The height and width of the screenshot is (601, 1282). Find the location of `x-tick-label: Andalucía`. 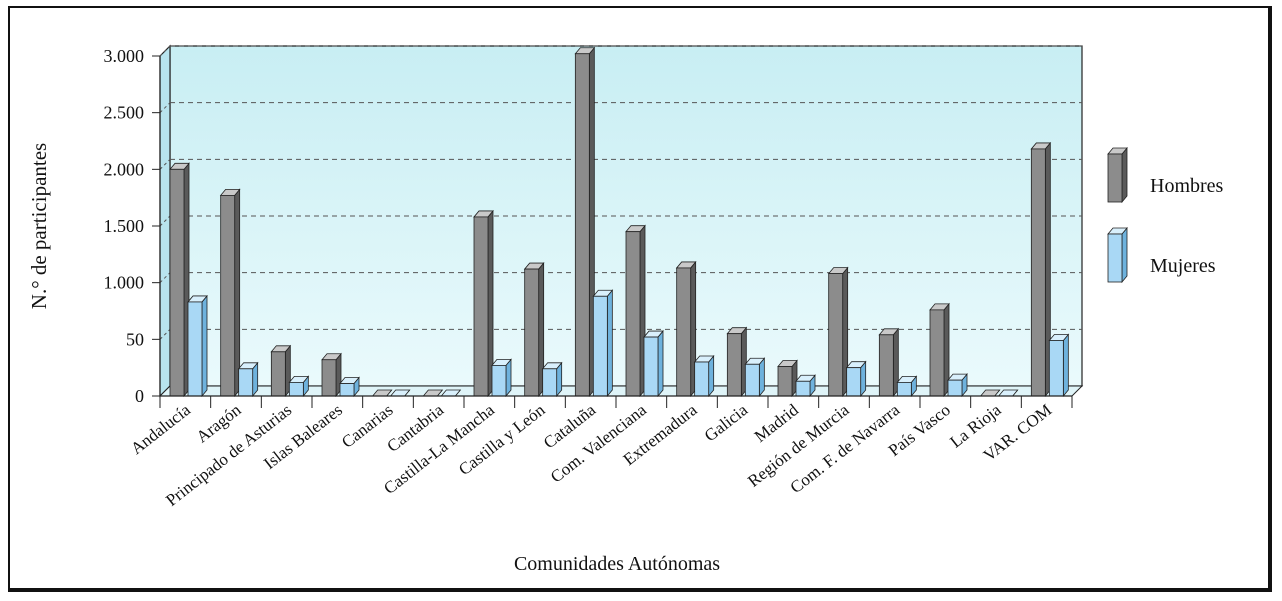

x-tick-label: Andalucía is located at coordinates (160, 429).